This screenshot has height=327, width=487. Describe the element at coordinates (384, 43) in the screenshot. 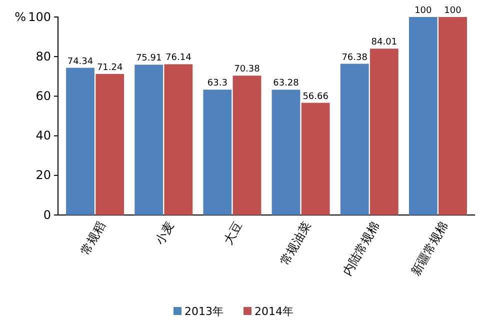

I see `data-label: 84.01` at that location.